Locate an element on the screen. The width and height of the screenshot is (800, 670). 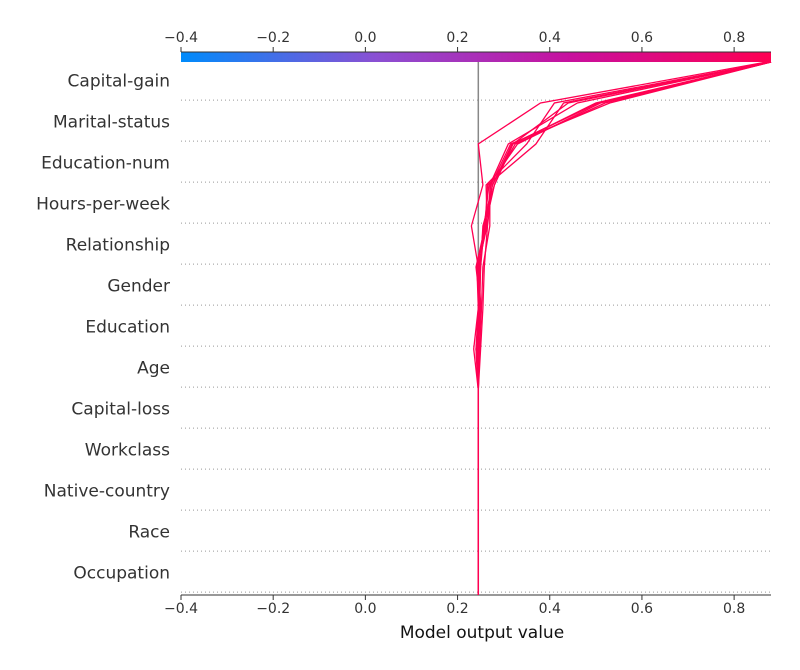
feature-label: Gender is located at coordinates (138, 287).